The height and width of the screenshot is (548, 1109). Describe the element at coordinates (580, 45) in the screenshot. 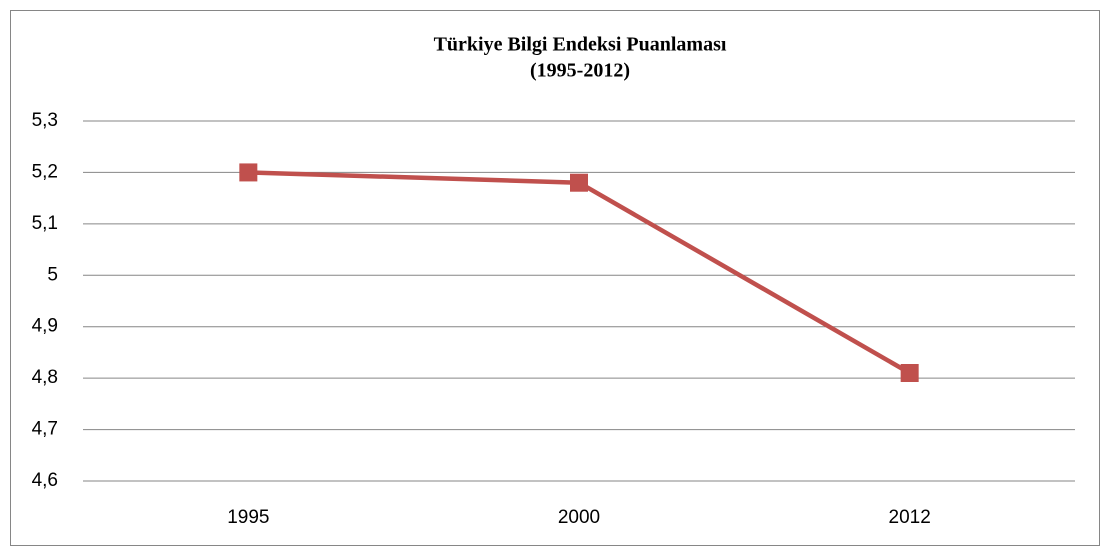

I see `chart-title: Türkiye Bilgi Endeksi Puanlaması` at that location.